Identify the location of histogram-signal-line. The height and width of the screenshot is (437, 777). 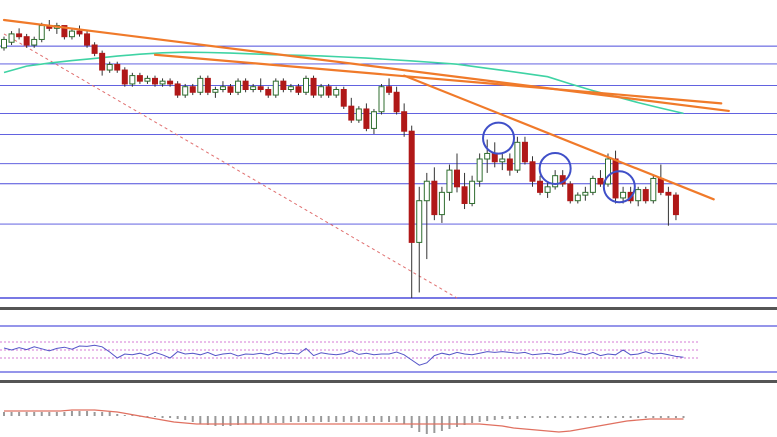
(344, 421).